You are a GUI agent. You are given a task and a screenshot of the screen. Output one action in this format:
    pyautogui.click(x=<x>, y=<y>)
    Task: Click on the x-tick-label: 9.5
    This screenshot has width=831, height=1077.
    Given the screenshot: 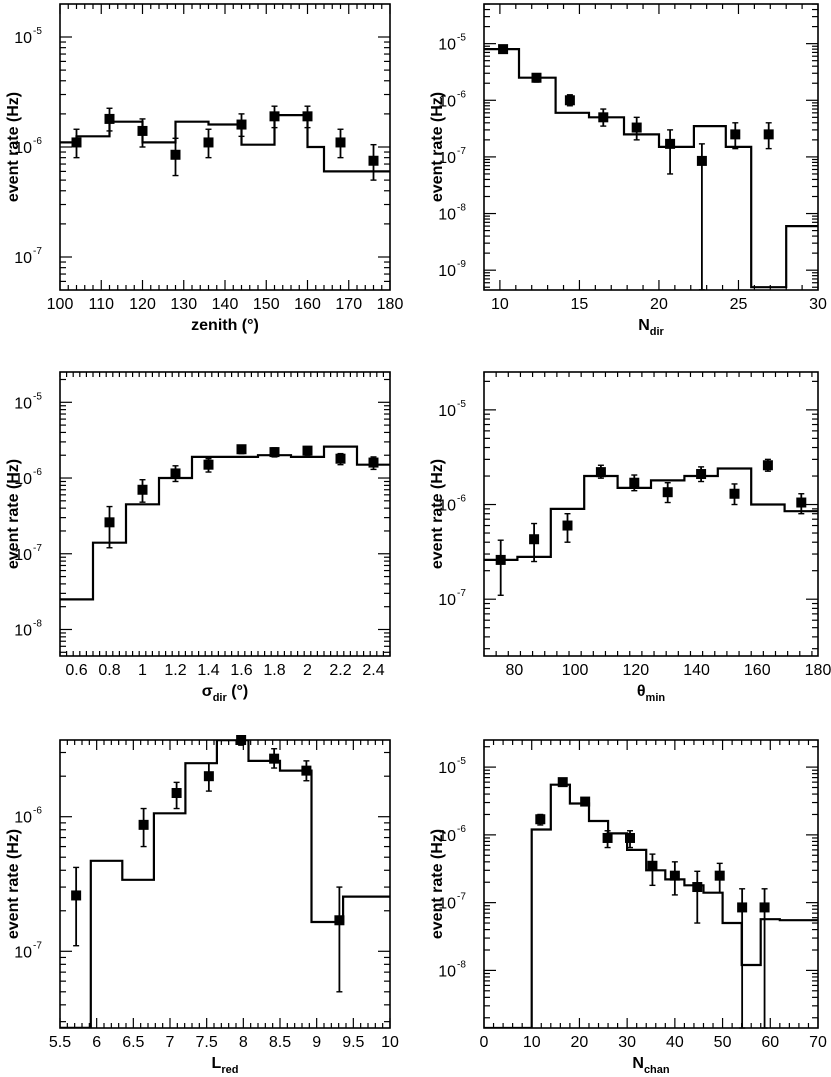 What is the action you would take?
    pyautogui.click(x=353, y=1042)
    